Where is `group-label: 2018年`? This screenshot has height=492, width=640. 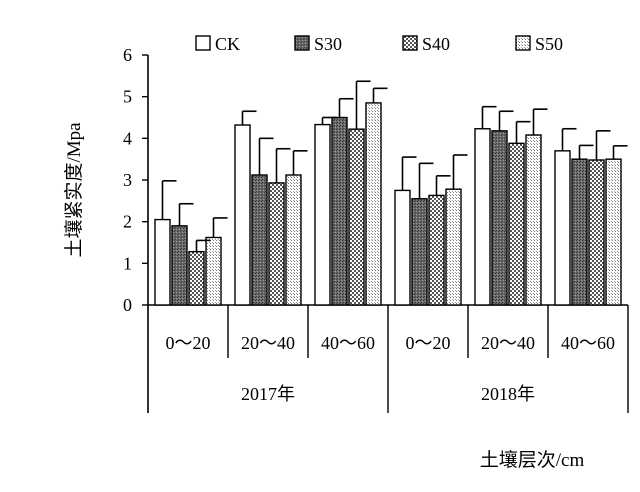 group-label: 2018年 is located at coordinates (508, 394).